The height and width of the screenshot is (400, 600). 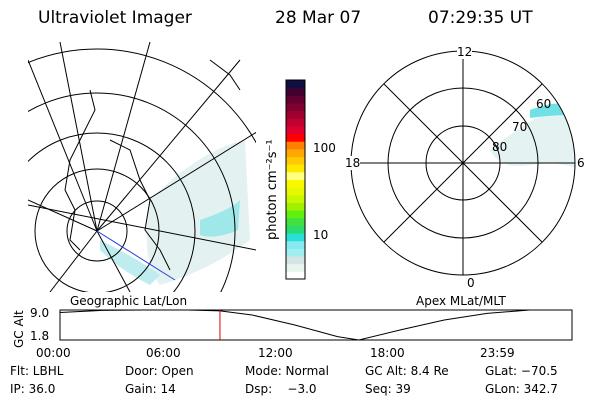 I want to click on altitude-plot-frame, so click(x=316, y=325).